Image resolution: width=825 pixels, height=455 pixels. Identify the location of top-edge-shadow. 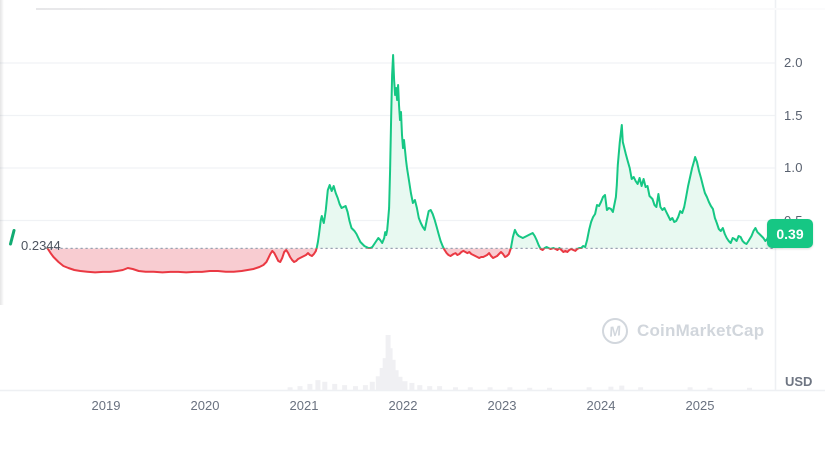
(430, 9).